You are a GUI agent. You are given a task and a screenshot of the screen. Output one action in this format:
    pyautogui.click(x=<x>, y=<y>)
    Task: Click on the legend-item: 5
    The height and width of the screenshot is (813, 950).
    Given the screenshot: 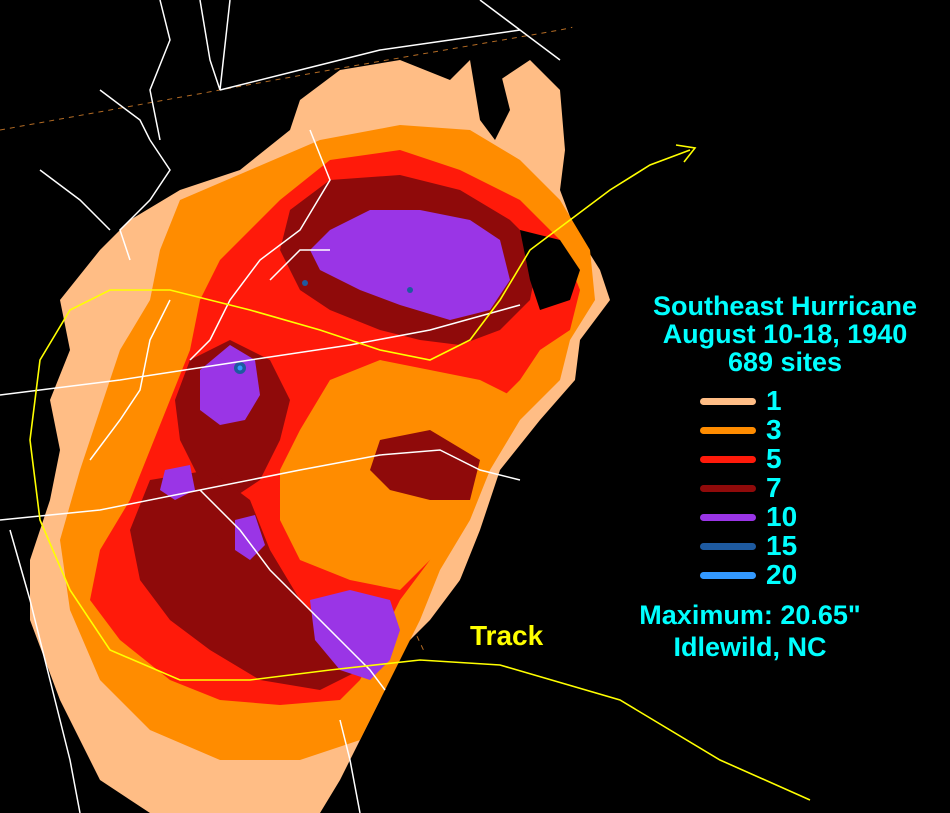 What is the action you would take?
    pyautogui.click(x=741, y=458)
    